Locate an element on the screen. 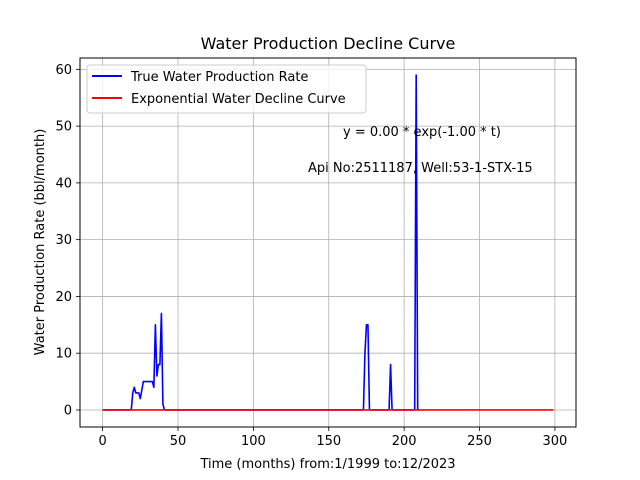 This screenshot has width=640, height=480. y-tick-label: 60 is located at coordinates (63, 70).